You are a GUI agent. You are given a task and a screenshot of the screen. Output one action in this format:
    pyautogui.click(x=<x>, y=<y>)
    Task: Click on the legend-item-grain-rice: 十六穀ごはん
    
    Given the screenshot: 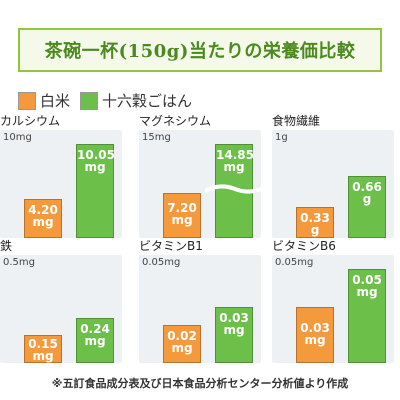 What is the action you would take?
    pyautogui.click(x=136, y=100)
    